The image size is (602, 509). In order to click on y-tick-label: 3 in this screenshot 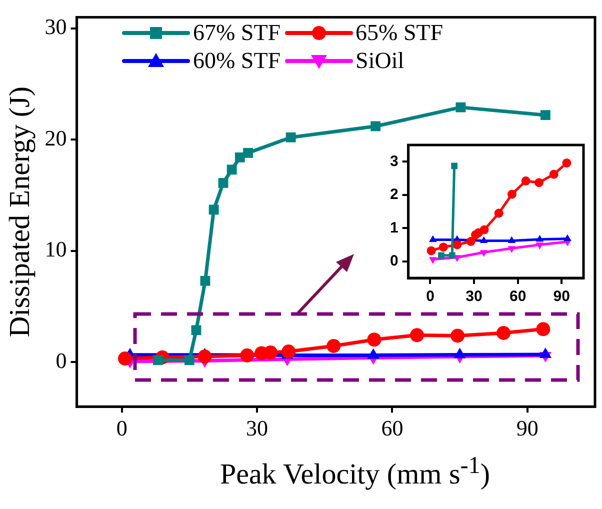, I will do `click(394, 161)`.